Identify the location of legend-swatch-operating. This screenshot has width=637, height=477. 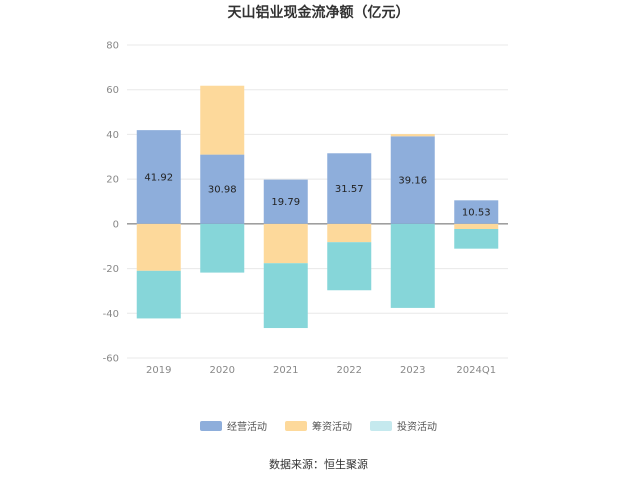
(211, 425).